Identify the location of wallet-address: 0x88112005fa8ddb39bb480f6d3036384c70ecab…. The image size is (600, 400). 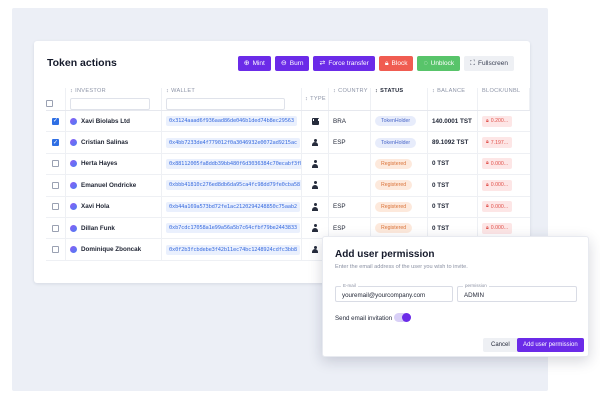
(233, 163).